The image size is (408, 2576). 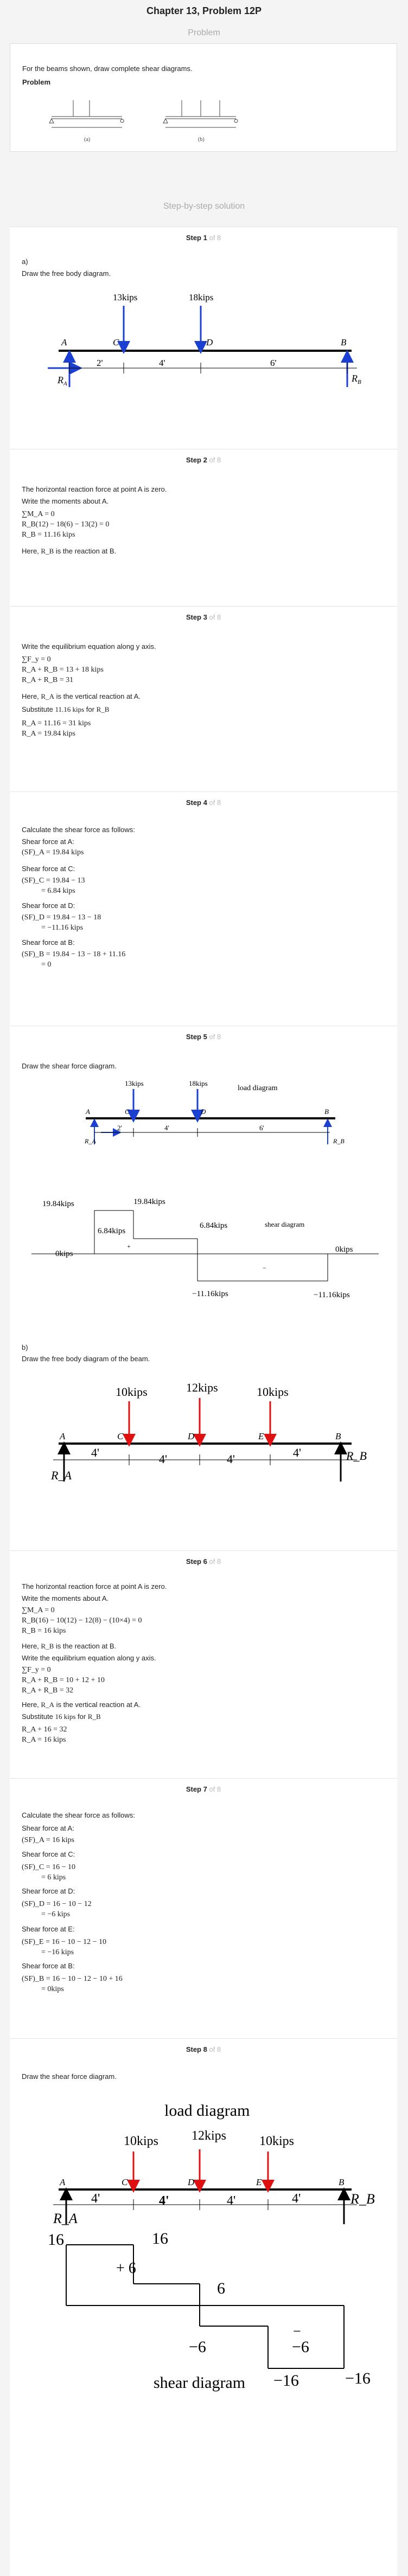 I want to click on step4-text1: Calculate the shear force as follows:, so click(x=78, y=830).